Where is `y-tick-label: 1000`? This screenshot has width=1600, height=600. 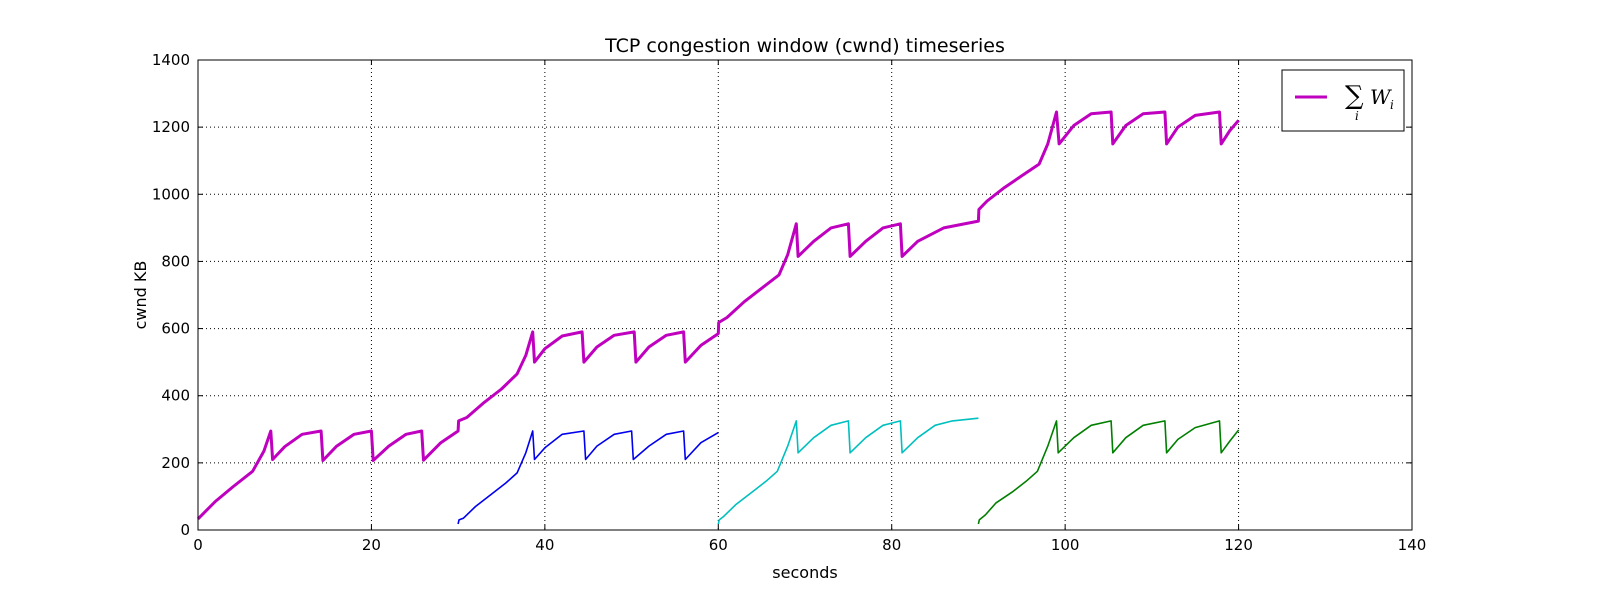
y-tick-label: 1000 is located at coordinates (171, 194).